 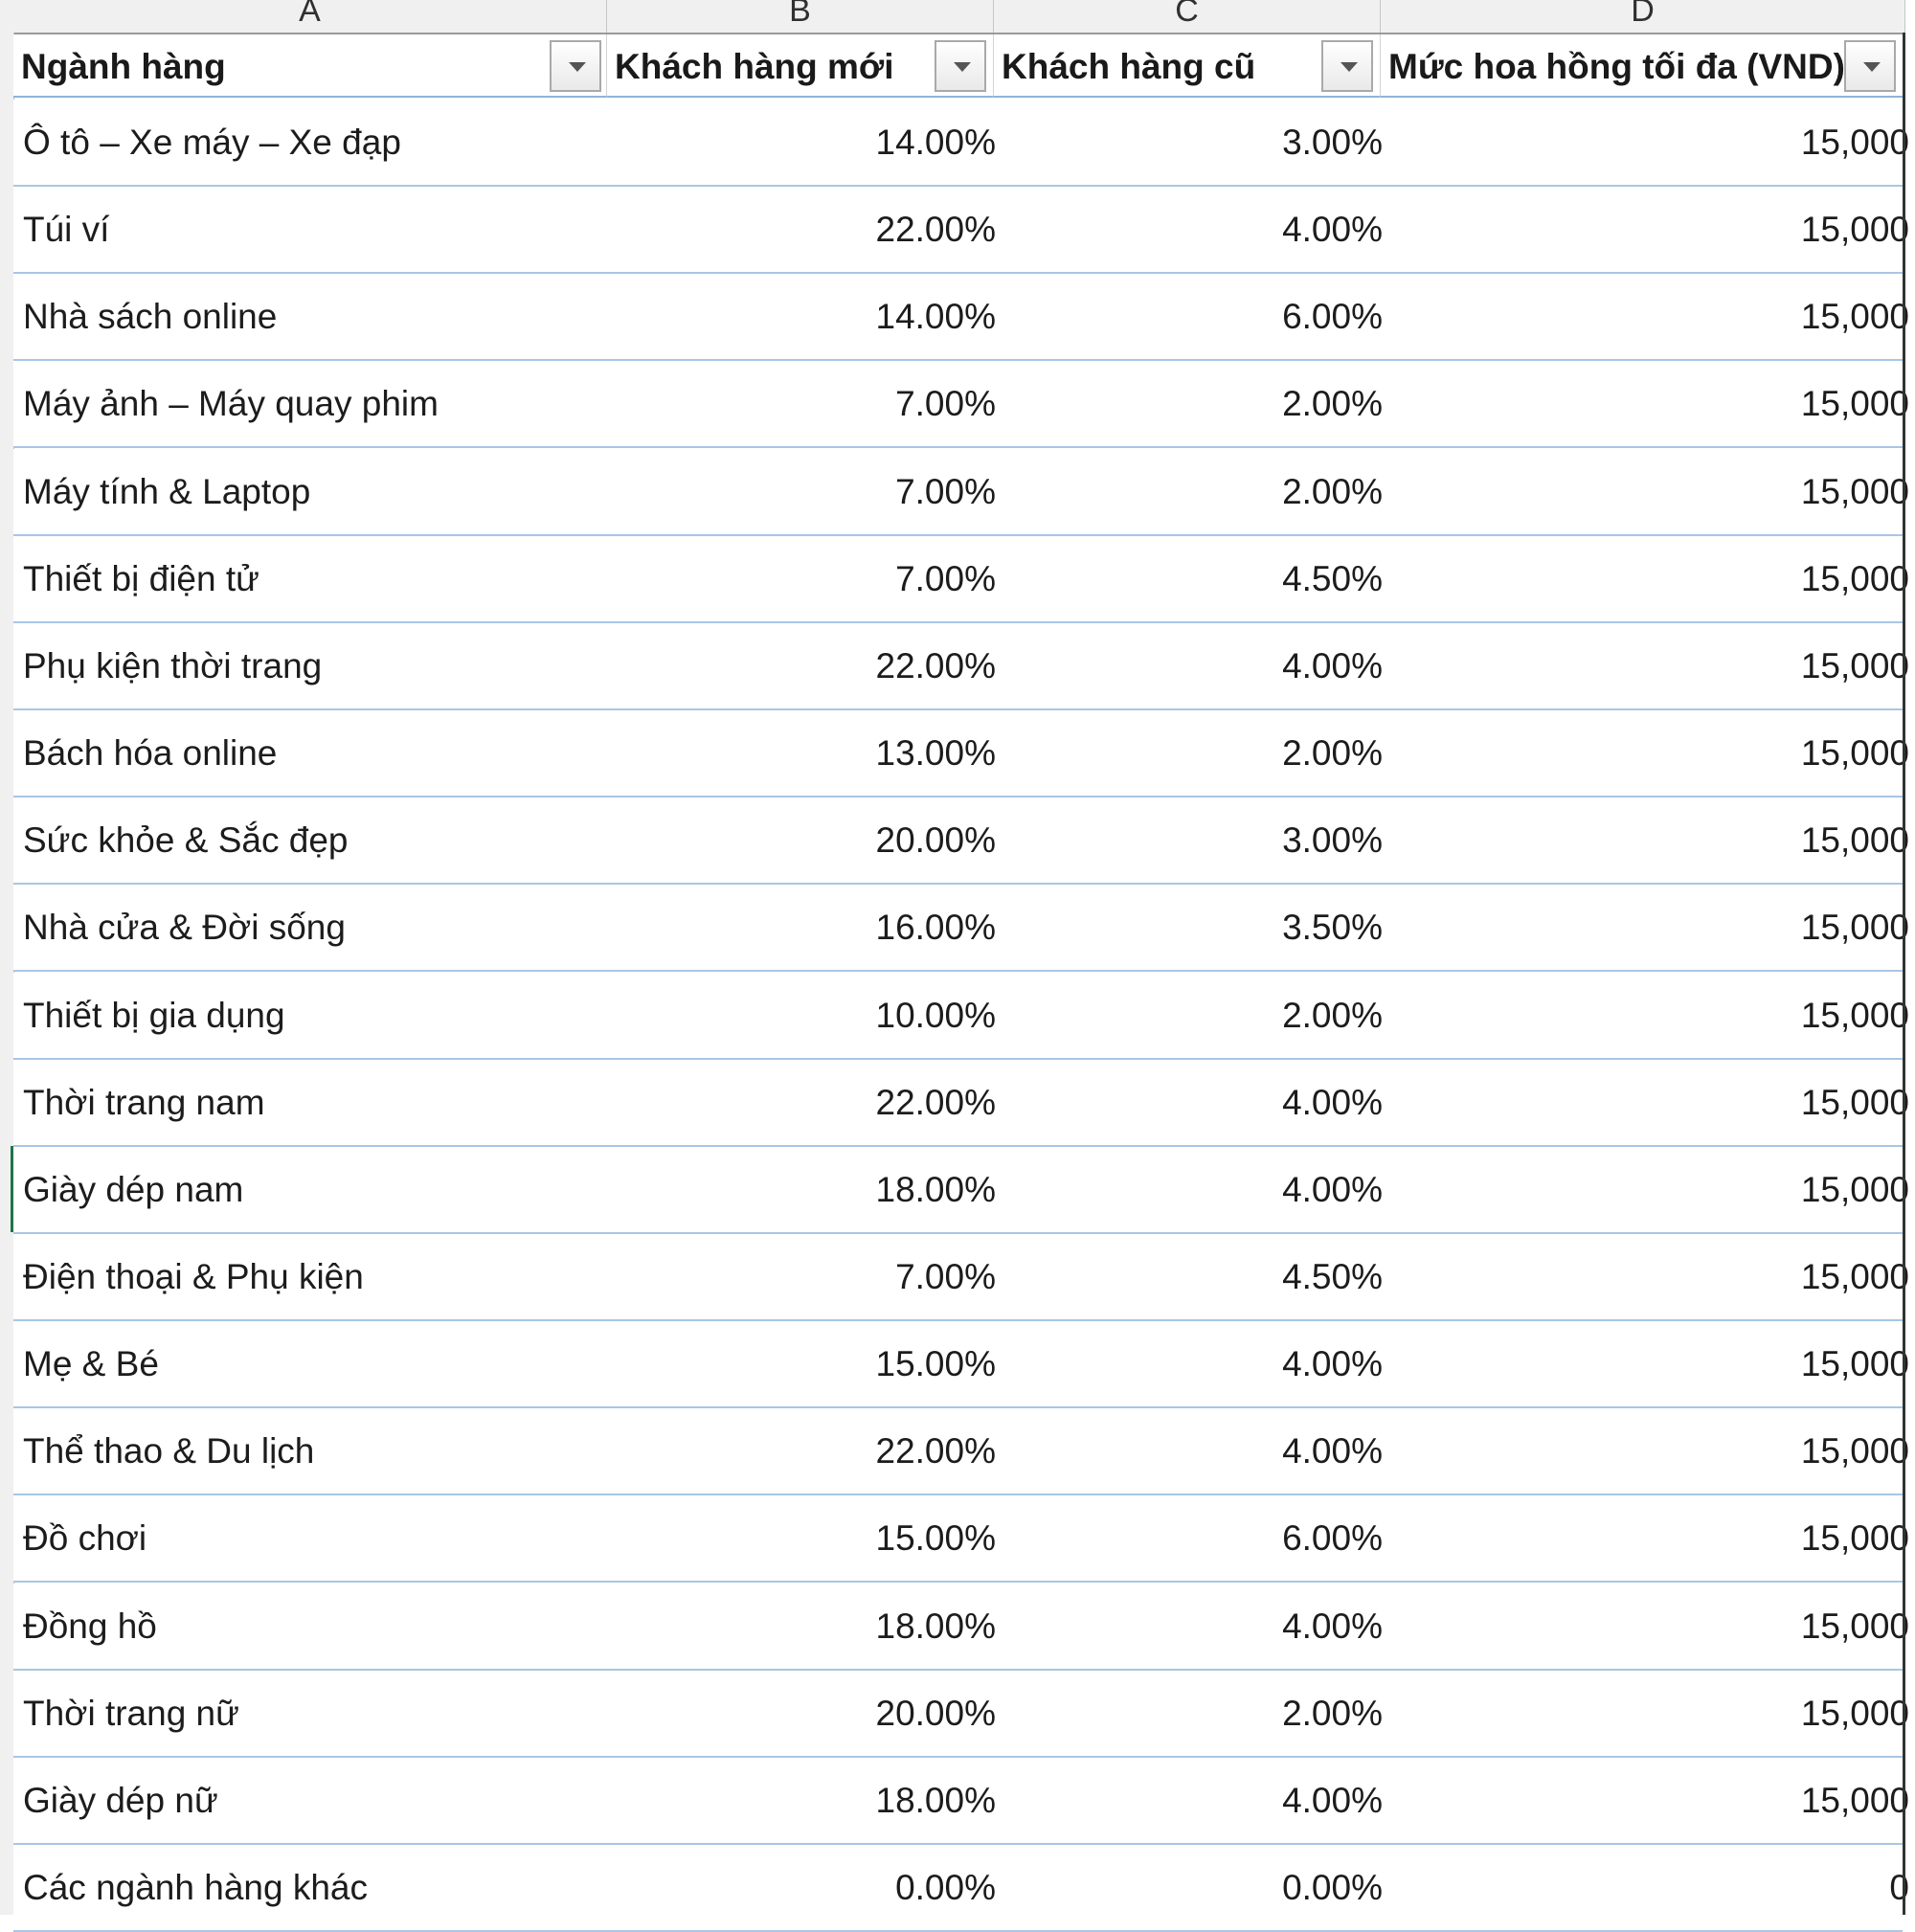 What do you see at coordinates (212, 142) in the screenshot?
I see `cell-category: Ô tô – Xe máy – Xe đạp` at bounding box center [212, 142].